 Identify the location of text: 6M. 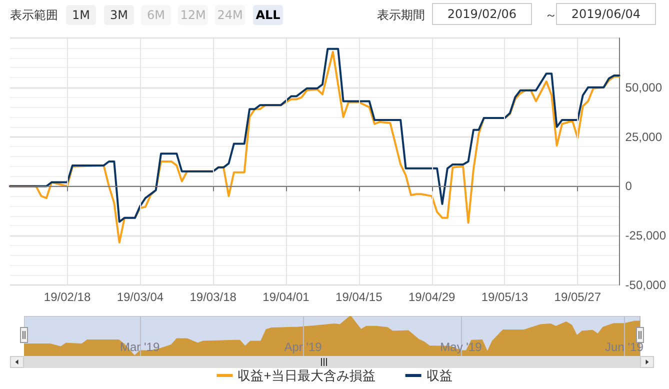
(156, 15).